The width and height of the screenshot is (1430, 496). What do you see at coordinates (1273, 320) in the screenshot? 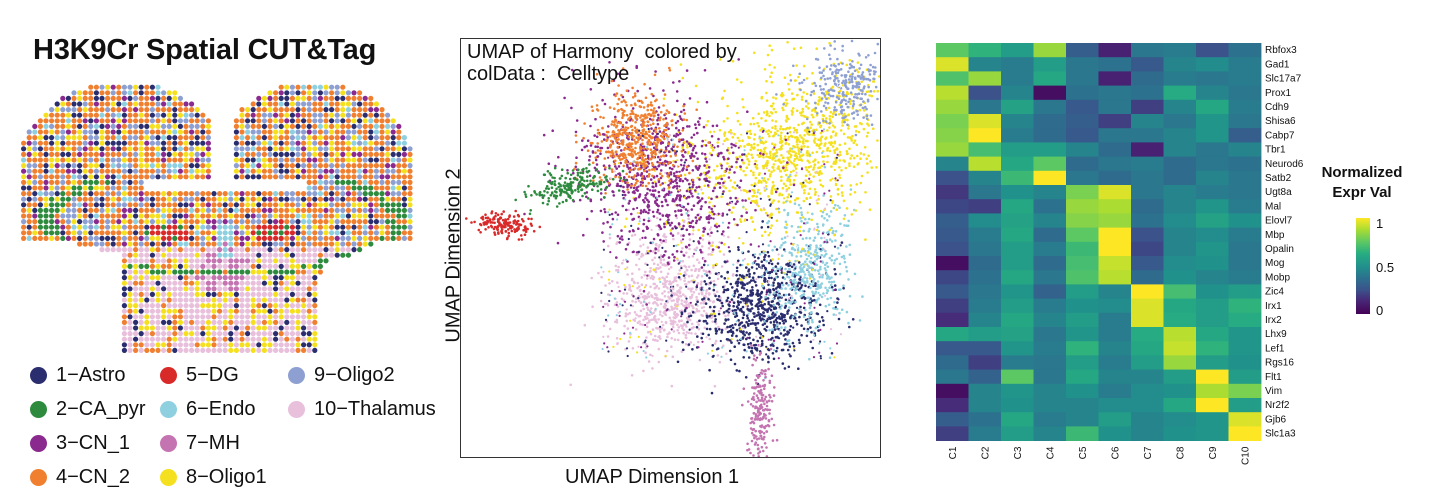
I see `heatmap-row-label: Irx2` at bounding box center [1273, 320].